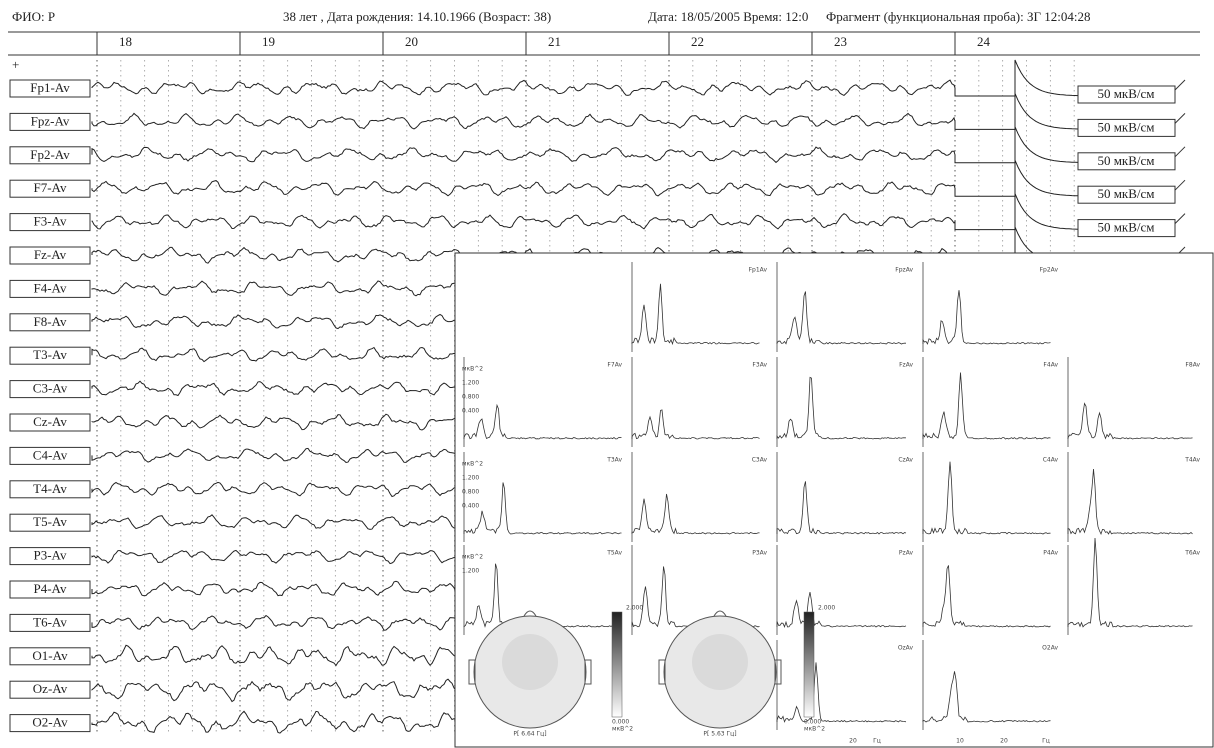 The image size is (1214, 748). Describe the element at coordinates (614, 460) in the screenshot. I see `spectrum-label: T3Av` at that location.